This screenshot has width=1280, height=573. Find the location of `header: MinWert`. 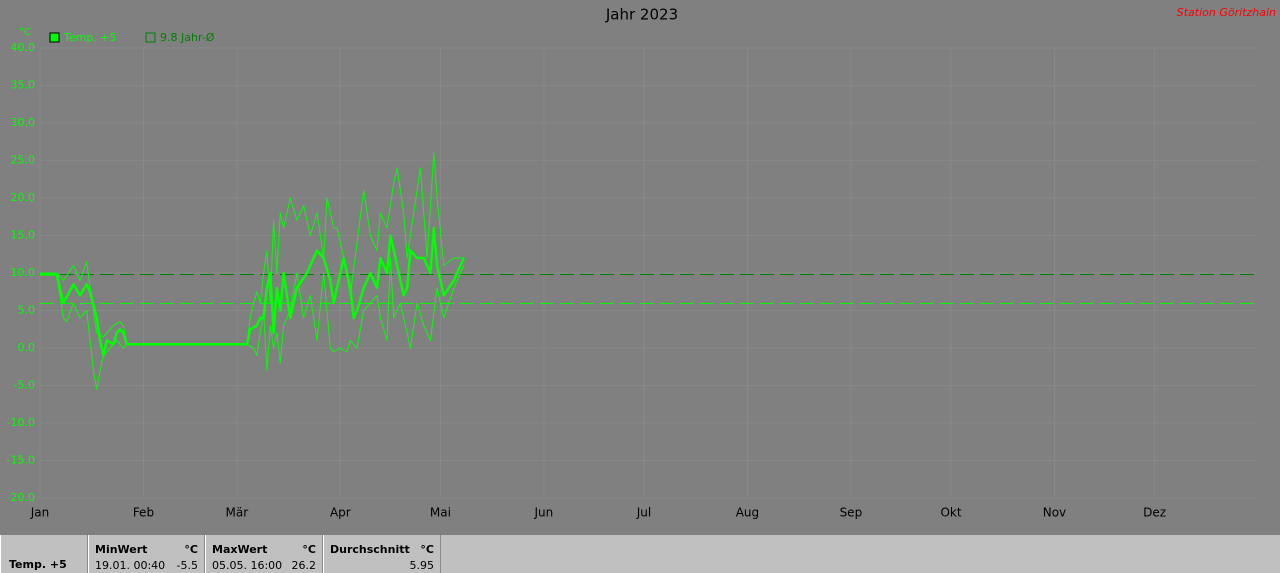

header: MinWert is located at coordinates (121, 549).